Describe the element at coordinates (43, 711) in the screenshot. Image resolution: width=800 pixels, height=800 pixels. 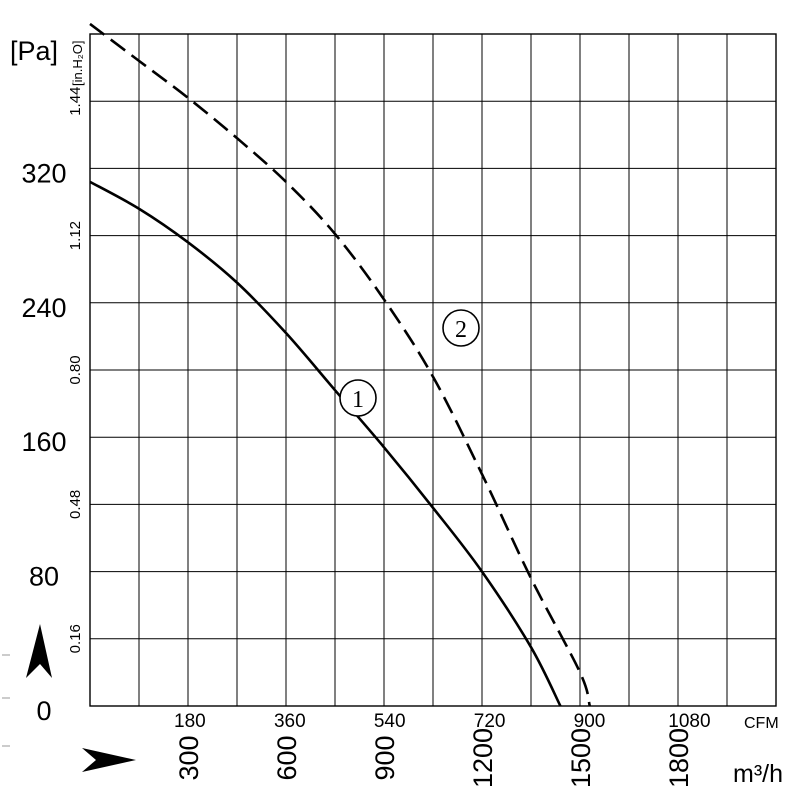
I see `pa-tick-label: 0` at that location.